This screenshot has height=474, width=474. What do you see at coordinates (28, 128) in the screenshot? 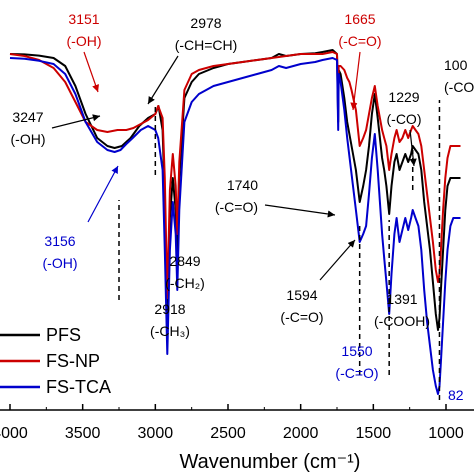
I see `annotation-3247: 3247 (-OH)` at bounding box center [28, 128].